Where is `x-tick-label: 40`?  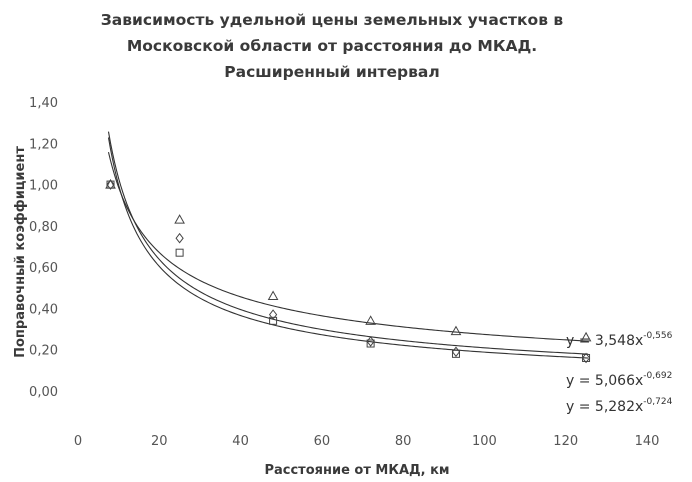
x-tick-label: 40 is located at coordinates (240, 441).